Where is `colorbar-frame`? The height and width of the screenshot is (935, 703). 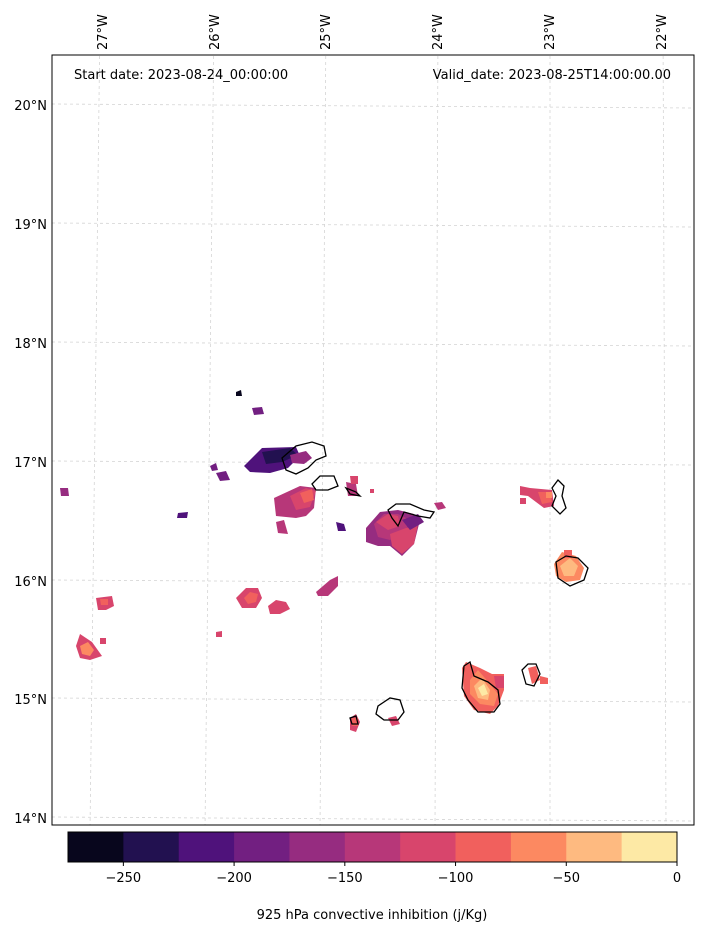
colorbar-frame is located at coordinates (372, 847).